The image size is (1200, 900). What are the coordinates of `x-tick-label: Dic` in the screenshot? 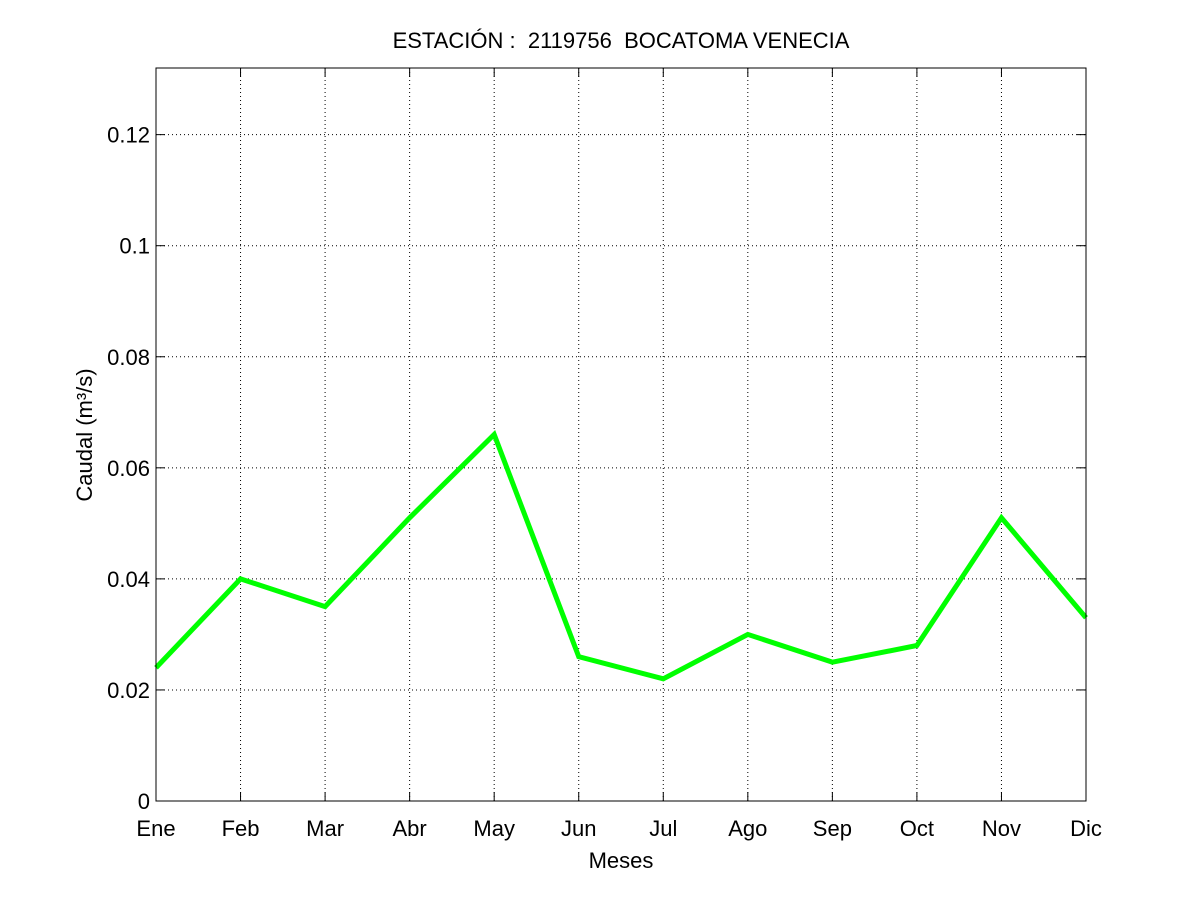 It's located at (1086, 828).